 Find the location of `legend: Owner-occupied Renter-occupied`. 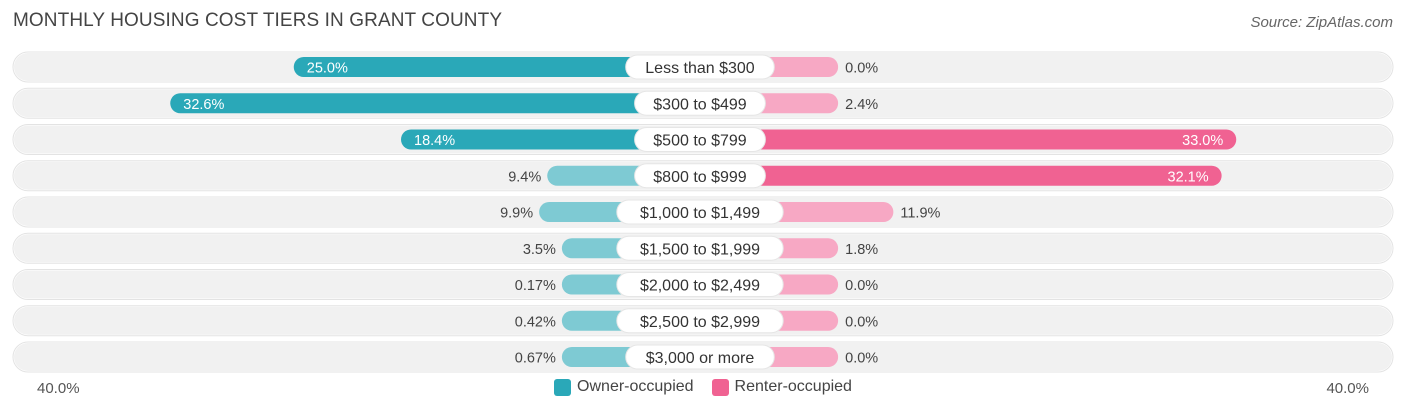

legend: Owner-occupied Renter-occupied is located at coordinates (703, 387).